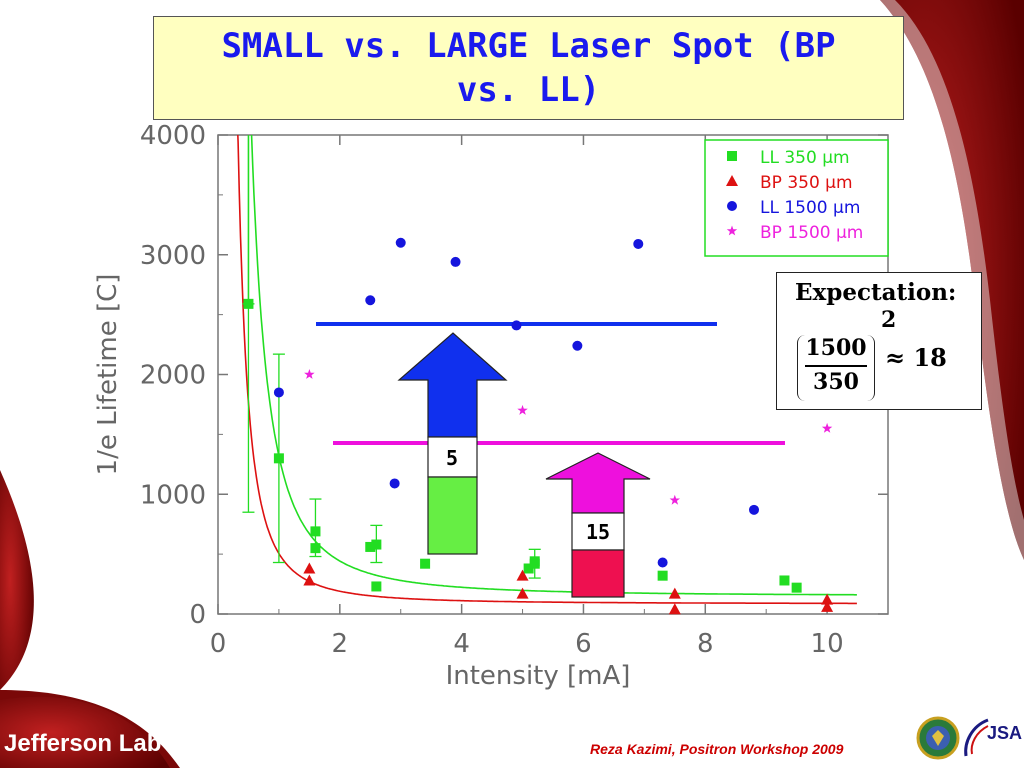 The width and height of the screenshot is (1024, 768). I want to click on footer-credit: Reza Kazimi, Positron Workshop 2009, so click(717, 749).